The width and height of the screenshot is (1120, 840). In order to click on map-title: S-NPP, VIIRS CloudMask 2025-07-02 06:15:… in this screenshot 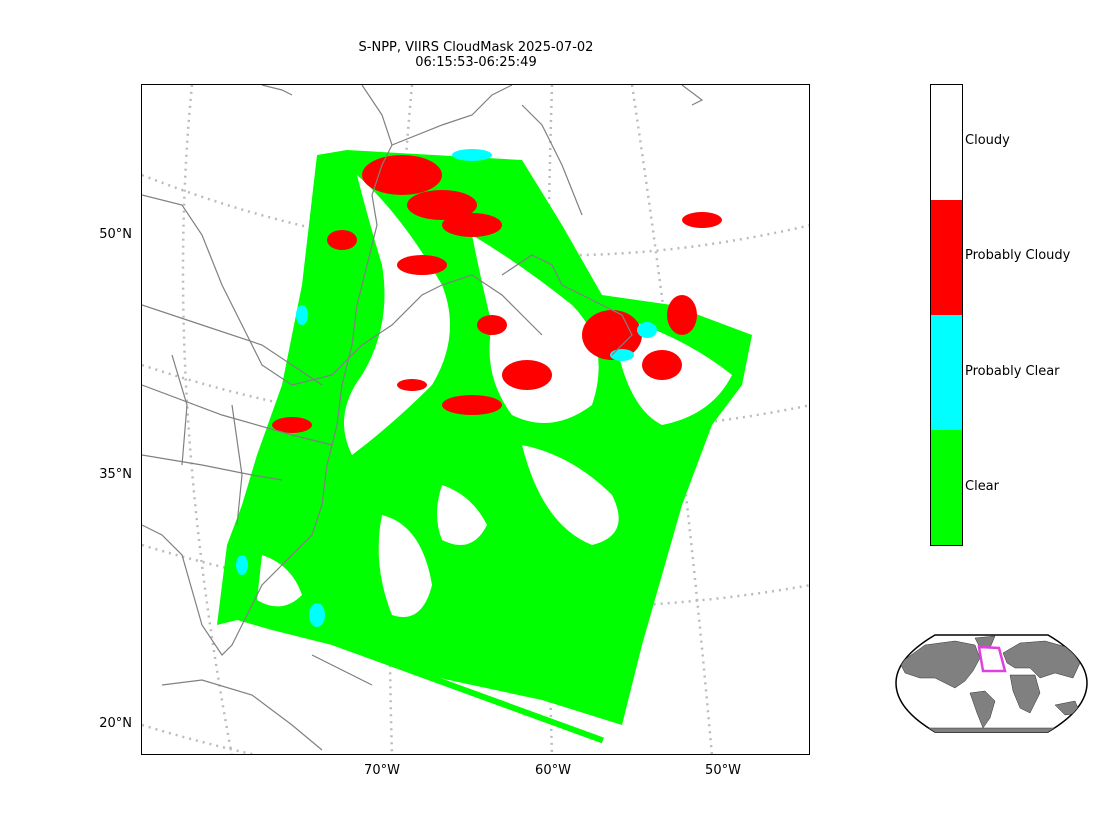, I will do `click(476, 55)`.